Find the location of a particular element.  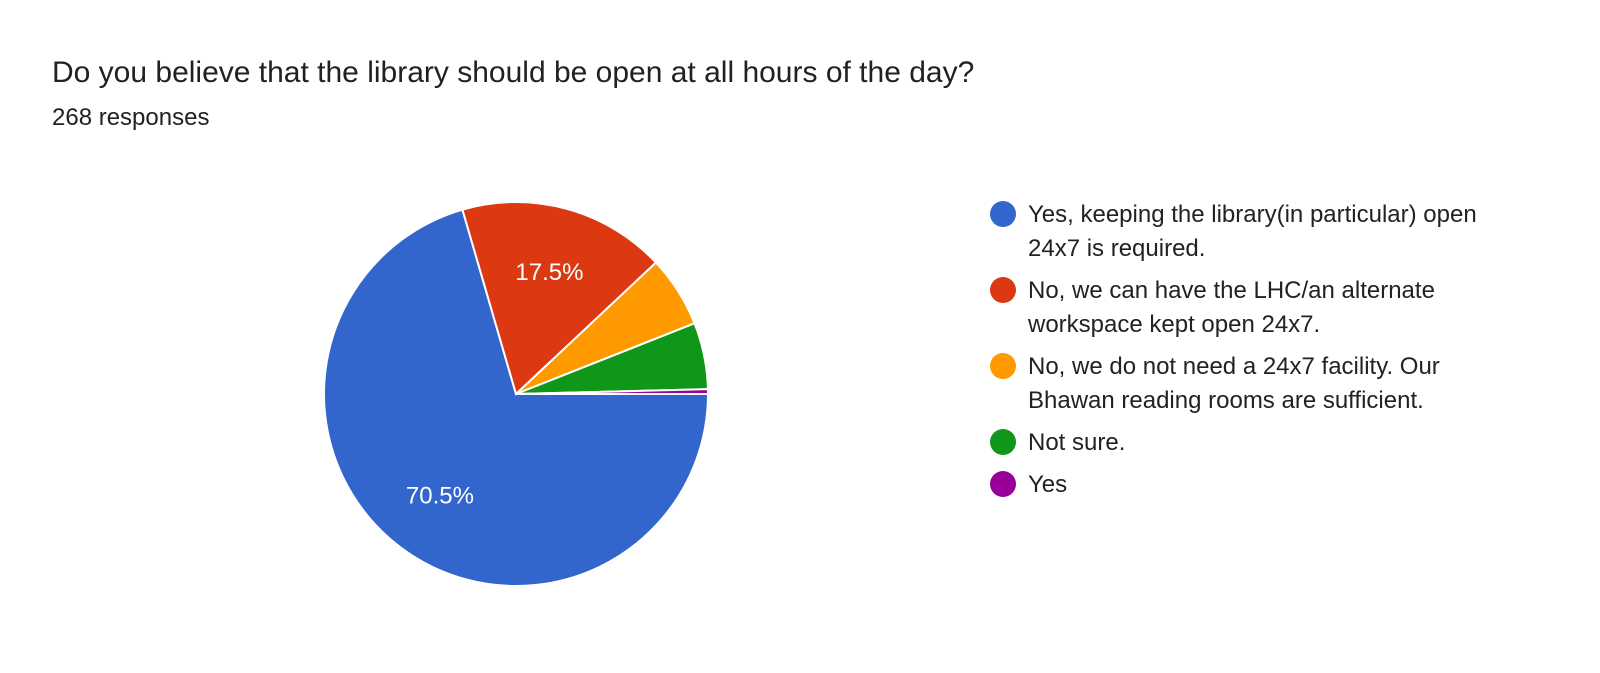

response-count: 268 responses is located at coordinates (131, 117).